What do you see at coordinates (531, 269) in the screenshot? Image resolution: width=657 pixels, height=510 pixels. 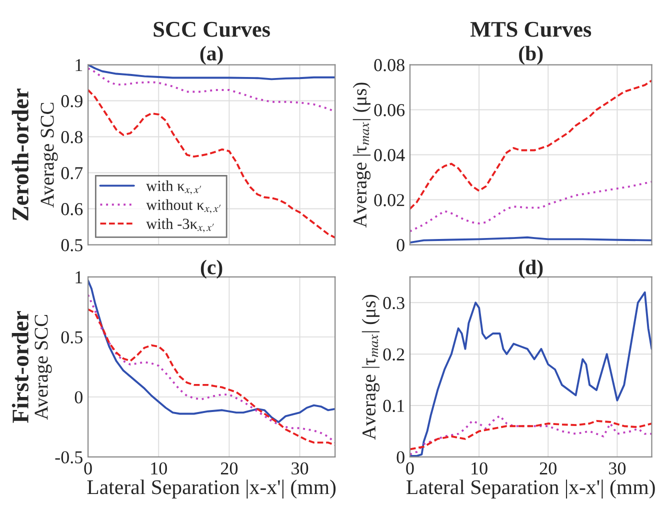 I see `chart-title: (d)` at bounding box center [531, 269].